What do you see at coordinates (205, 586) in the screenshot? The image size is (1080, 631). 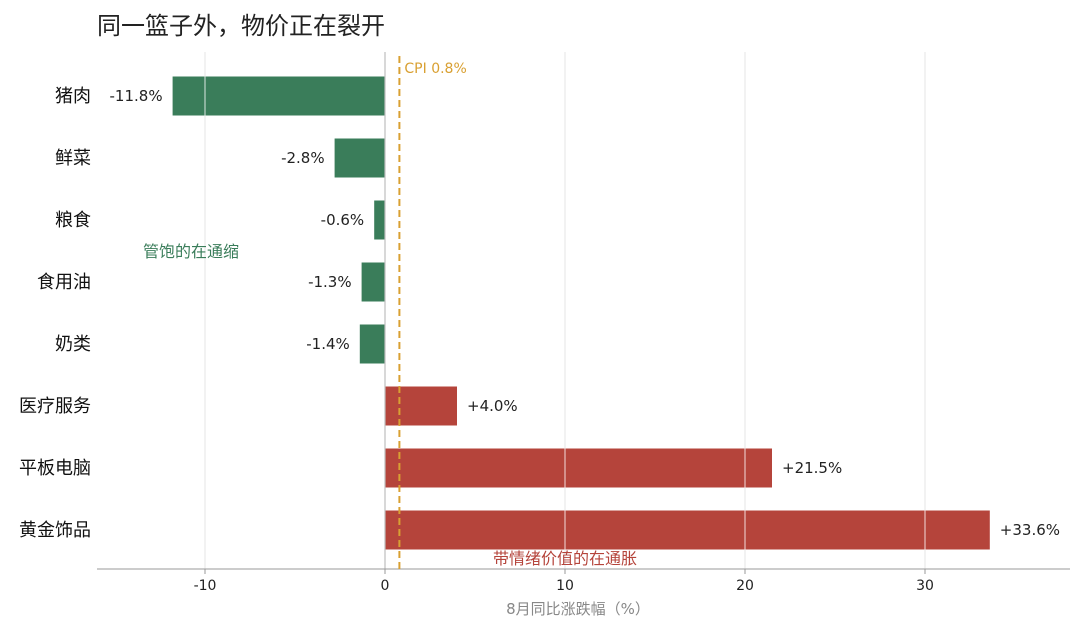 I see `x-tick-label: -10` at bounding box center [205, 586].